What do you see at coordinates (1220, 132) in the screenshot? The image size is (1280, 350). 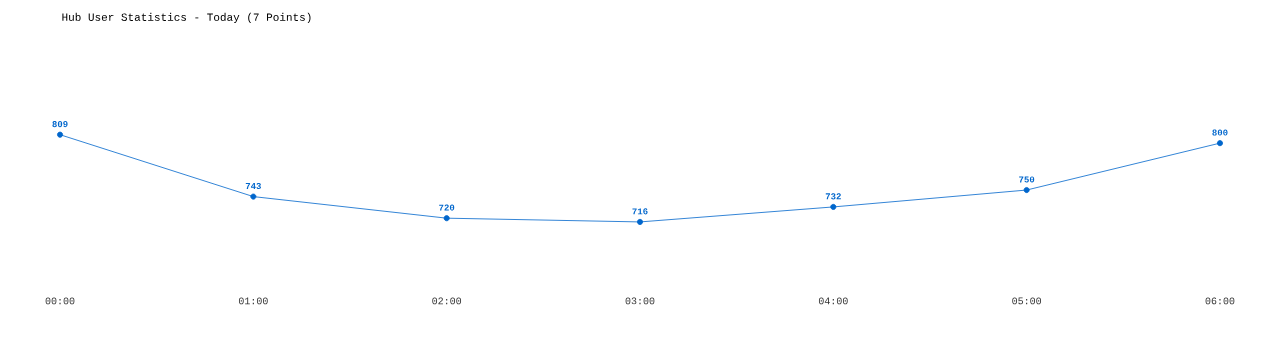 I see `data-label: 800` at bounding box center [1220, 132].